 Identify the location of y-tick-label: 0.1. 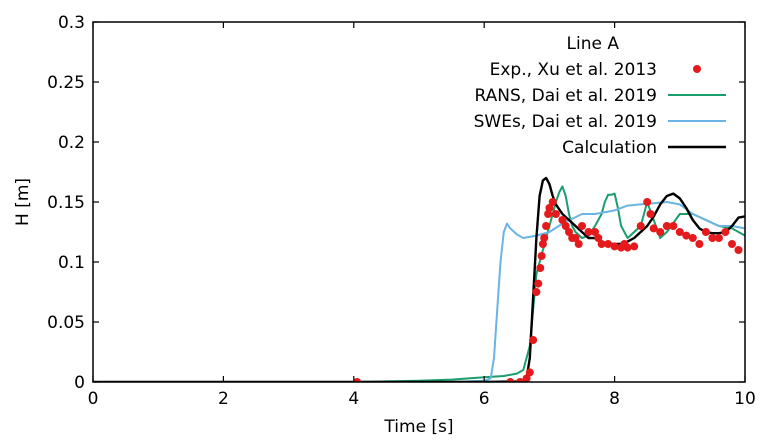
(71, 263).